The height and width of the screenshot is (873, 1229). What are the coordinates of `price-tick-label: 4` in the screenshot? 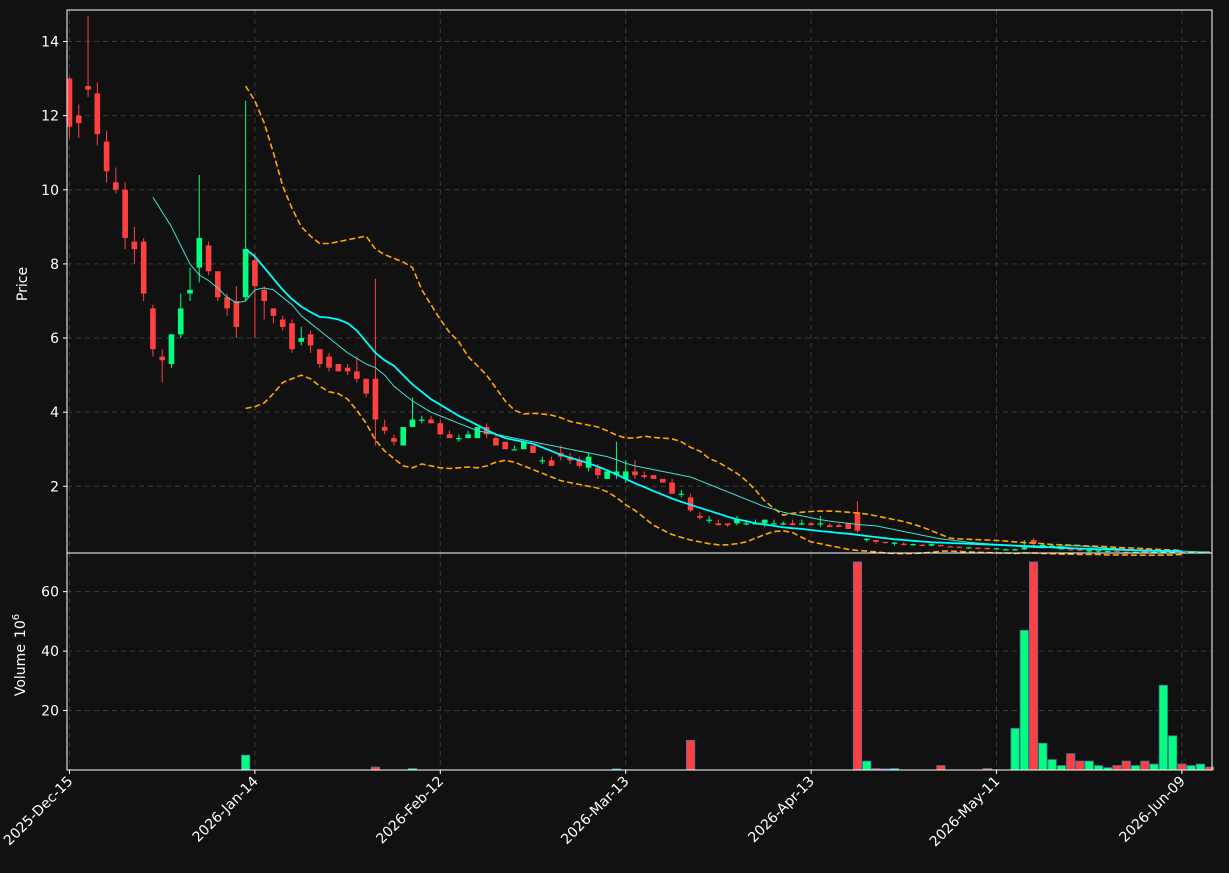 It's located at (54, 413).